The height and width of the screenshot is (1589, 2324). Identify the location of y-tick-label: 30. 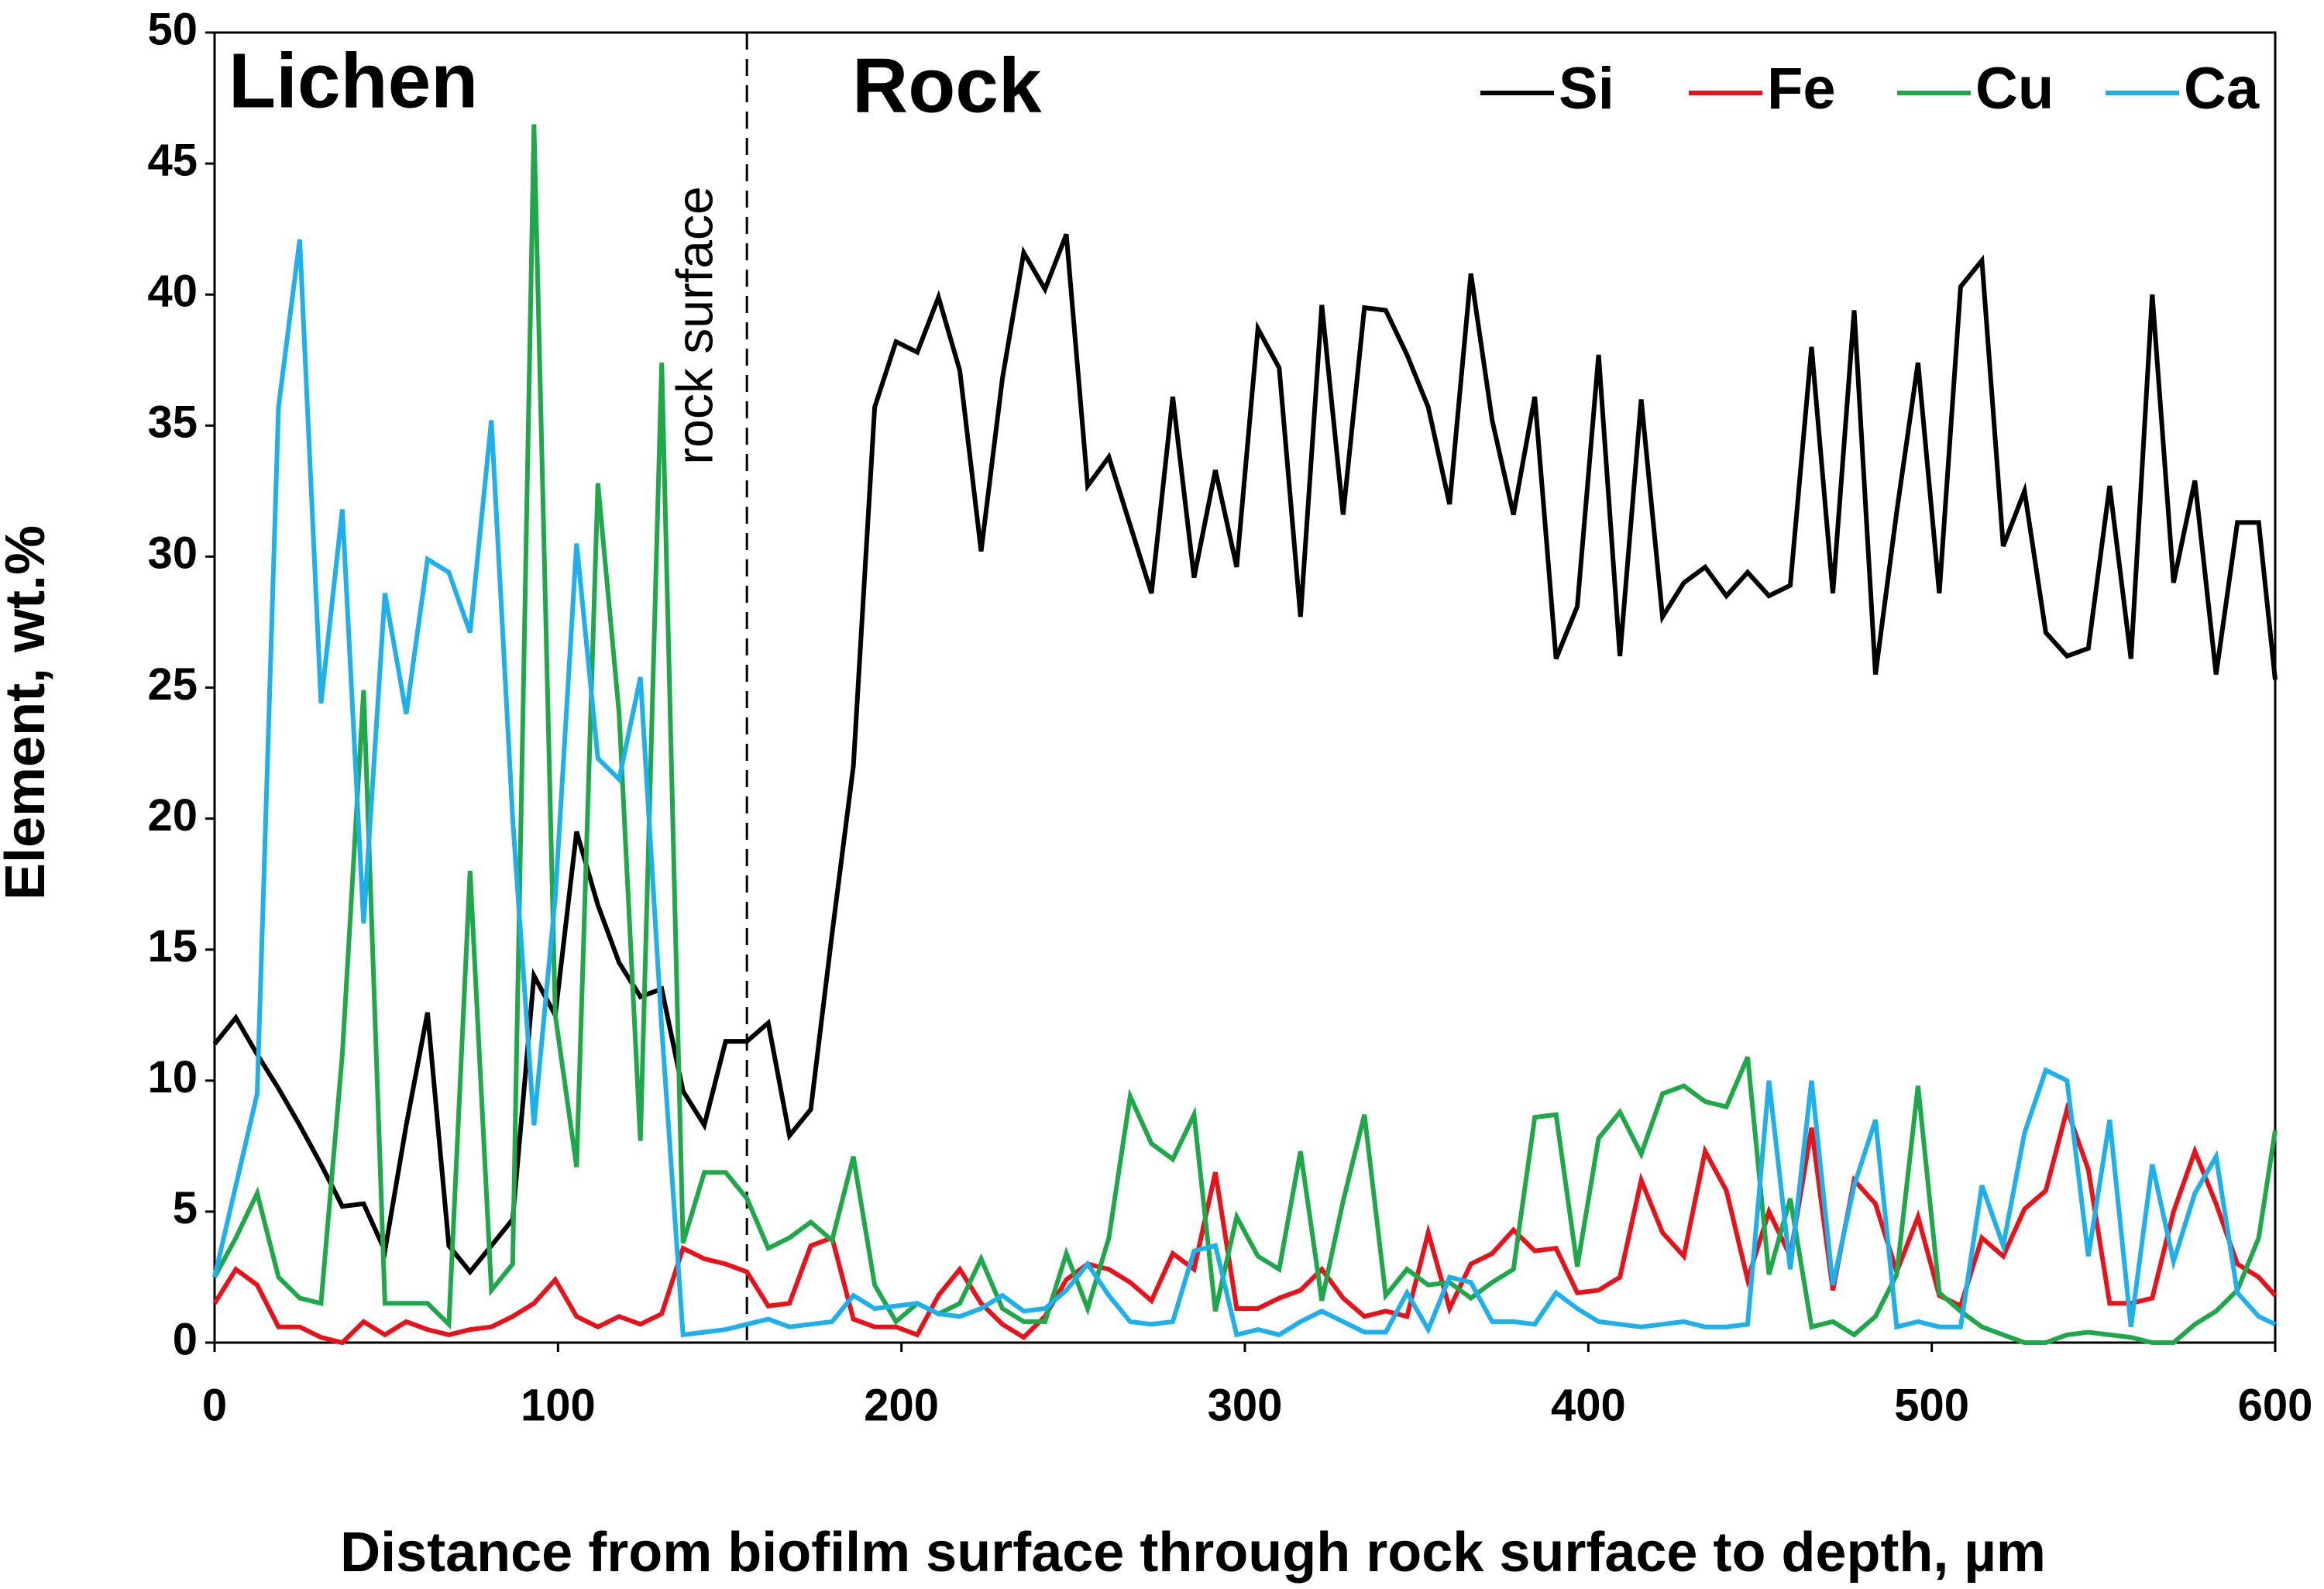
(172, 553).